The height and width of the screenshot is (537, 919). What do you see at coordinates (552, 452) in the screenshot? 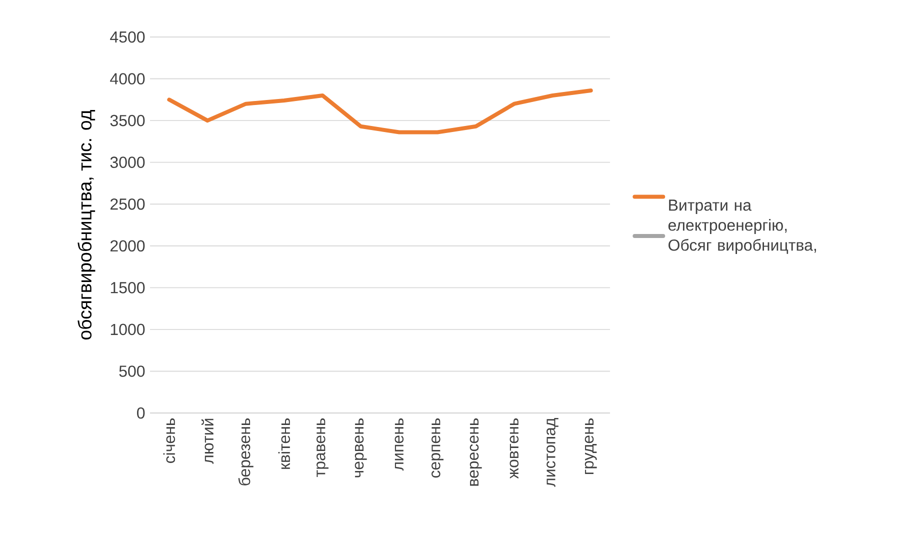
I see `x-tick-label: листопад` at bounding box center [552, 452].